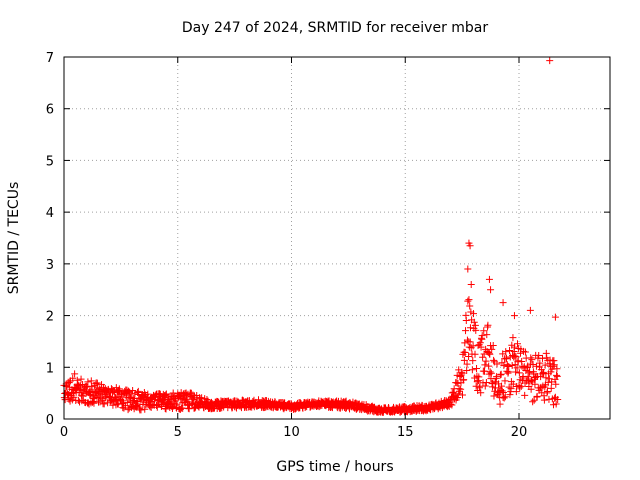 The image size is (640, 480). I want to click on y-tick-label: 1, so click(50, 368).